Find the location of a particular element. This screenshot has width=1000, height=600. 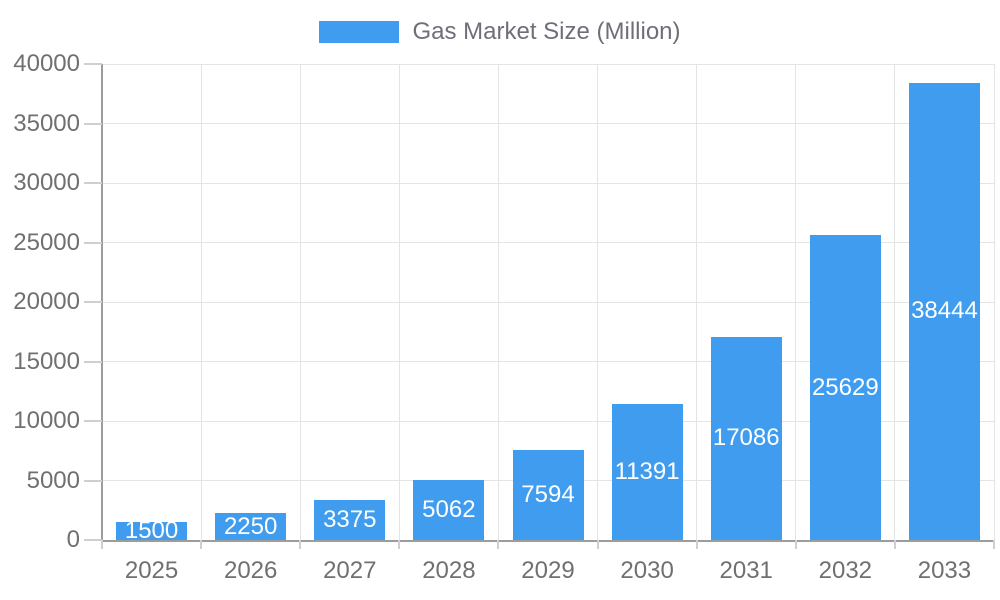

bar-2029: 7594 is located at coordinates (548, 494).